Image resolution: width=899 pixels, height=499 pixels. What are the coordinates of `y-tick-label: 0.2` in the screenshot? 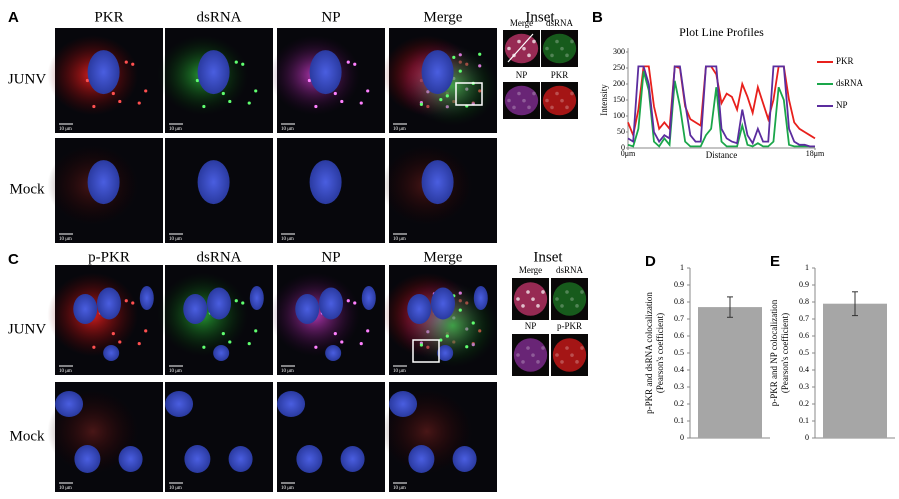 It's located at (679, 403).